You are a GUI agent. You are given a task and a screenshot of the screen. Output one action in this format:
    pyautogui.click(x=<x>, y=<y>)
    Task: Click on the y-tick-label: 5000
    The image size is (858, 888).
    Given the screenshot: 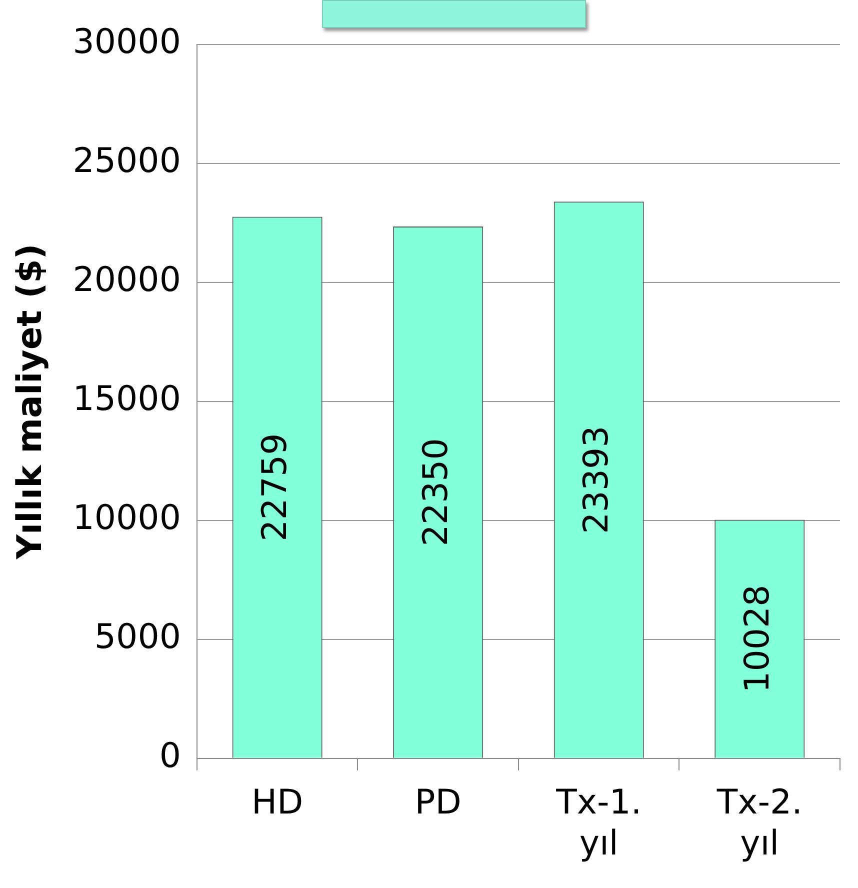 What is the action you would take?
    pyautogui.click(x=137, y=637)
    